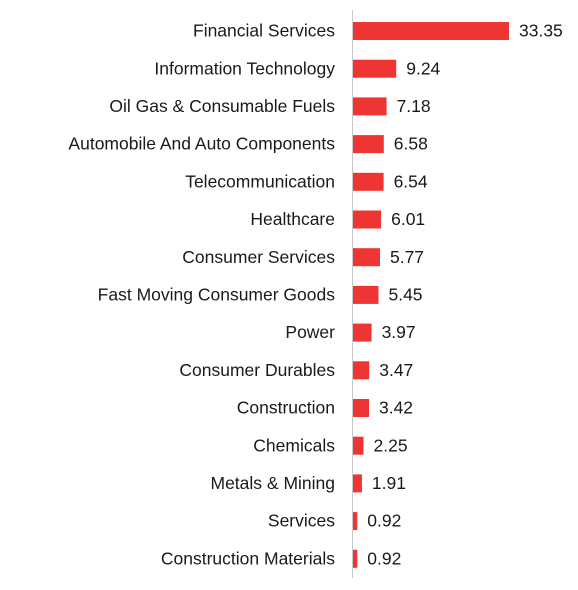 This screenshot has height=590, width=578. What do you see at coordinates (389, 483) in the screenshot?
I see `value-label: 1.91` at bounding box center [389, 483].